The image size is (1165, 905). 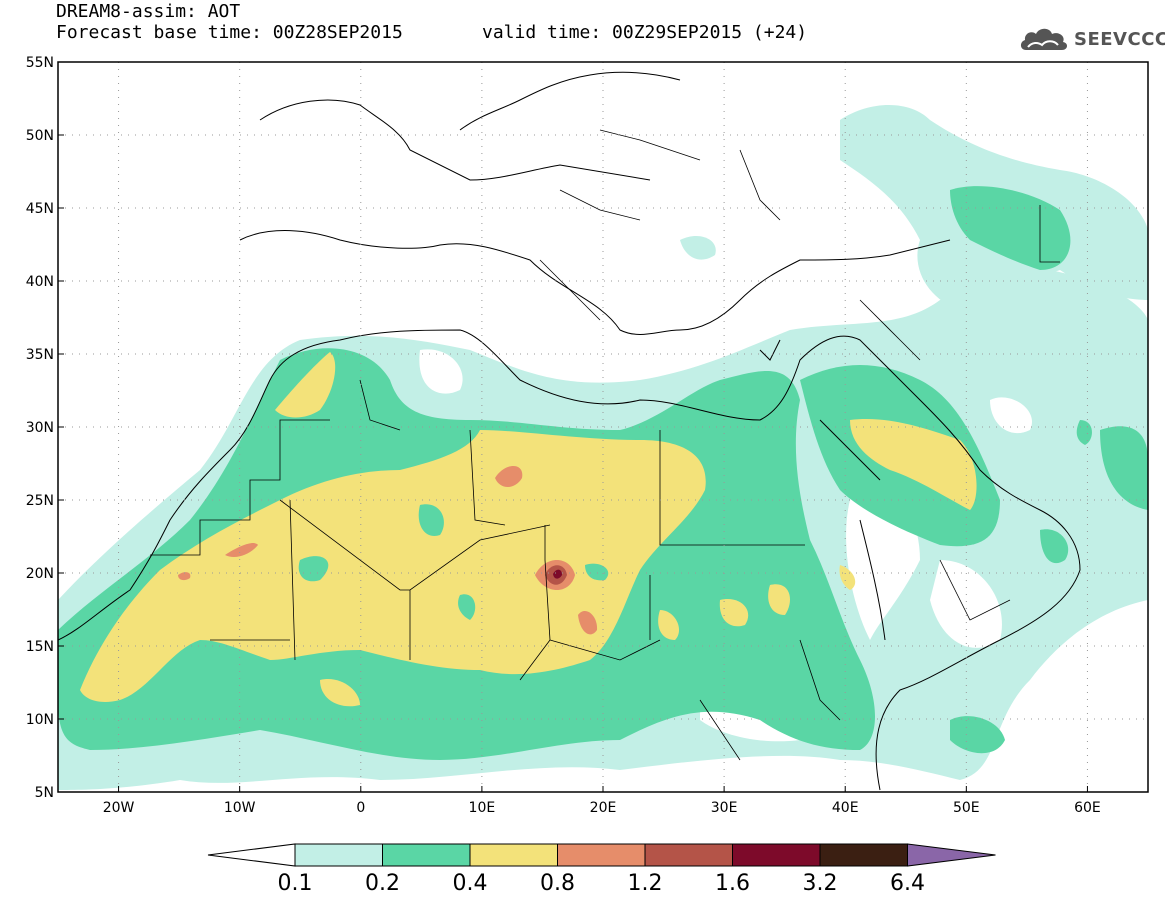 I want to click on lat-label: 25N, so click(x=40, y=501).